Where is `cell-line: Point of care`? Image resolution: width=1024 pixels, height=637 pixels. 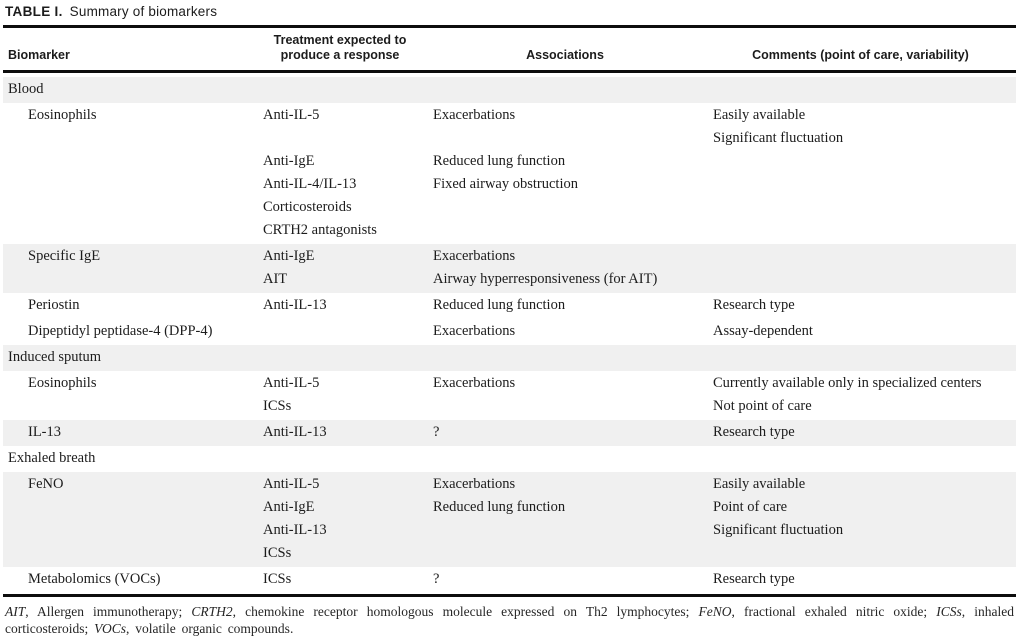
cell-line: Point of care is located at coordinates (750, 507).